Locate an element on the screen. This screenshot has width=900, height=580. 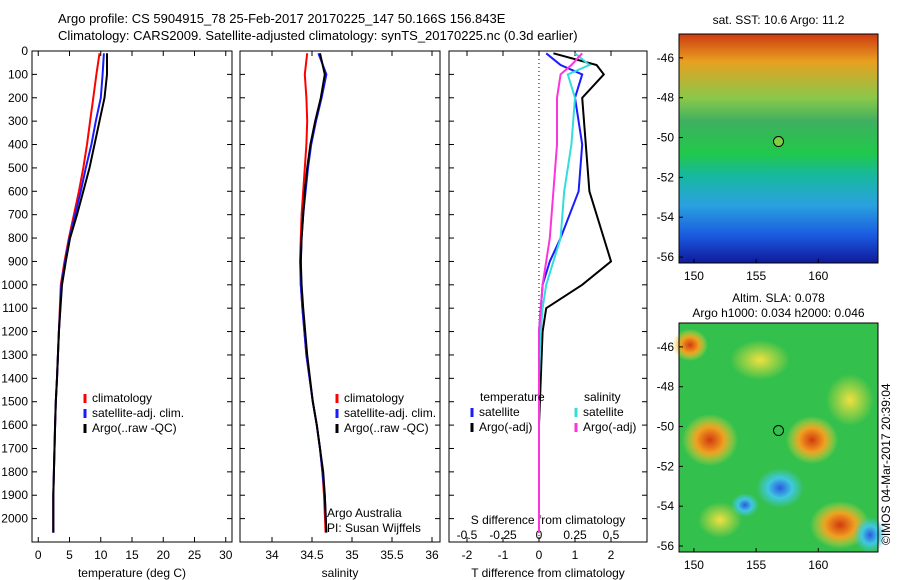
y-tick-label: 1400 is located at coordinates (14, 378).